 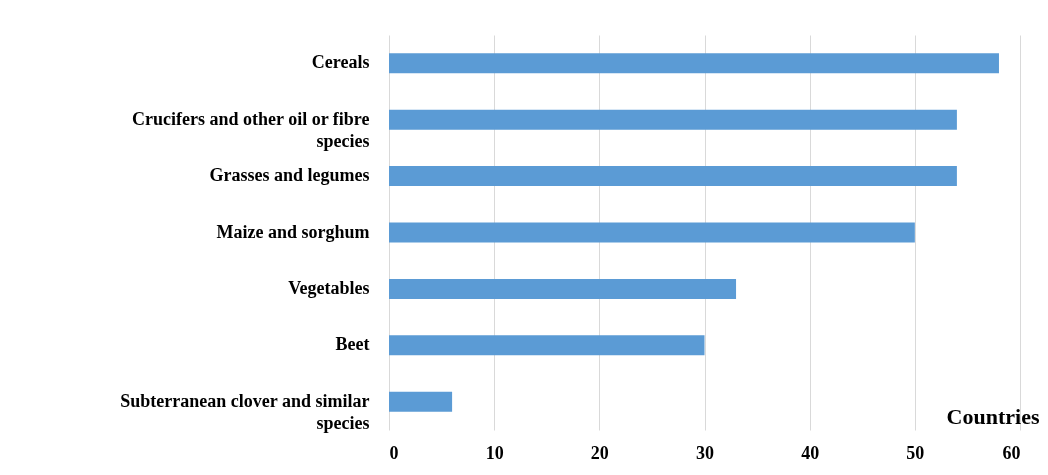 I want to click on x-tick-label: 40, so click(x=810, y=452).